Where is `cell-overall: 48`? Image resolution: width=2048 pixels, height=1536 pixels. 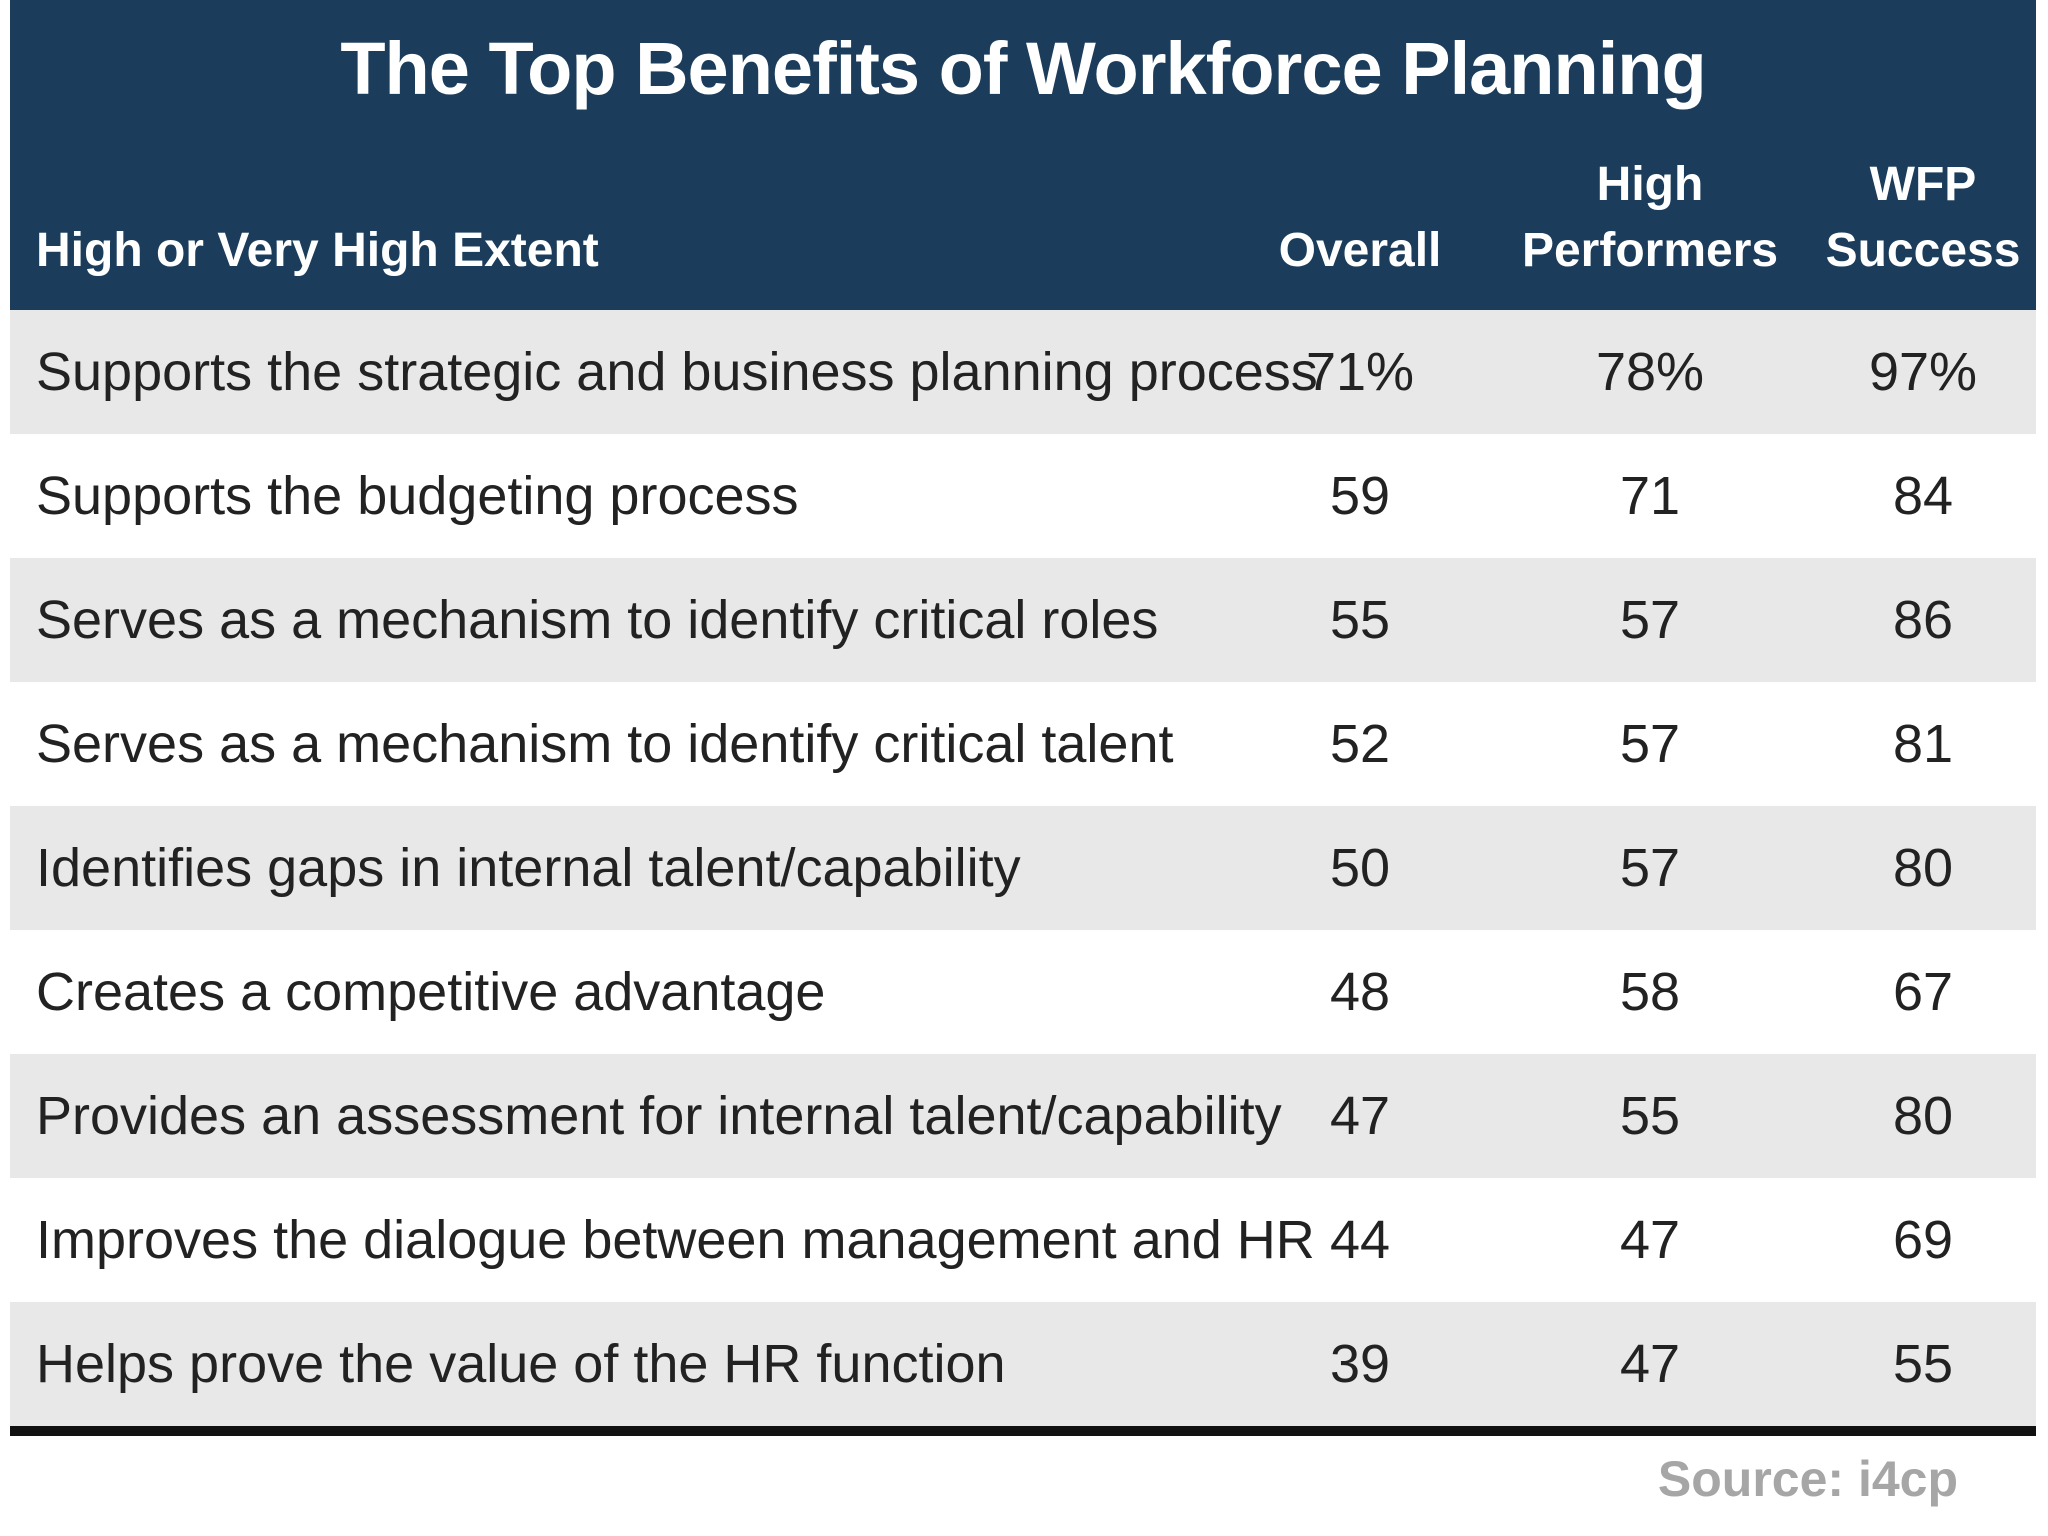
cell-overall: 48 is located at coordinates (1360, 992).